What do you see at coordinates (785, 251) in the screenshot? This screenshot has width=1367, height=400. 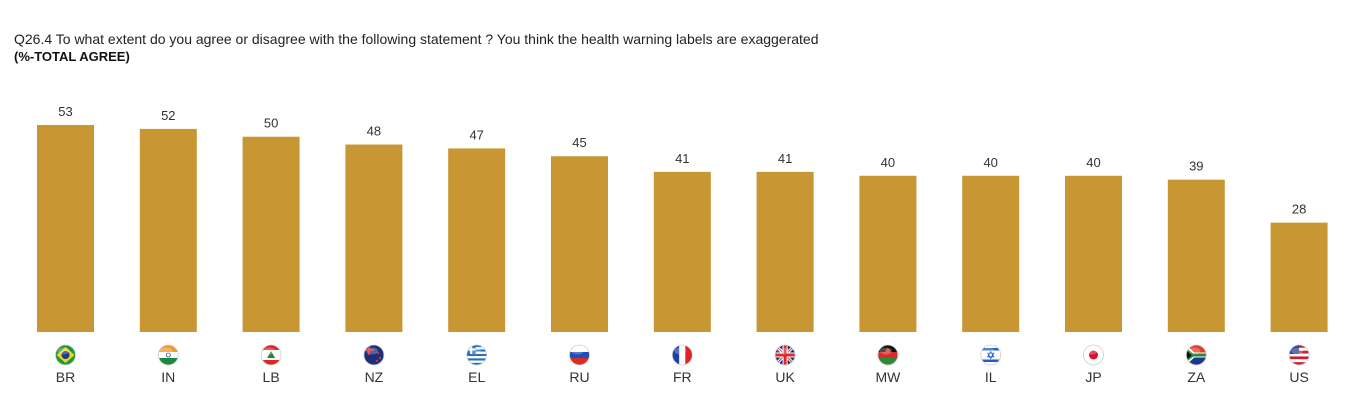 I see `bar-uk` at bounding box center [785, 251].